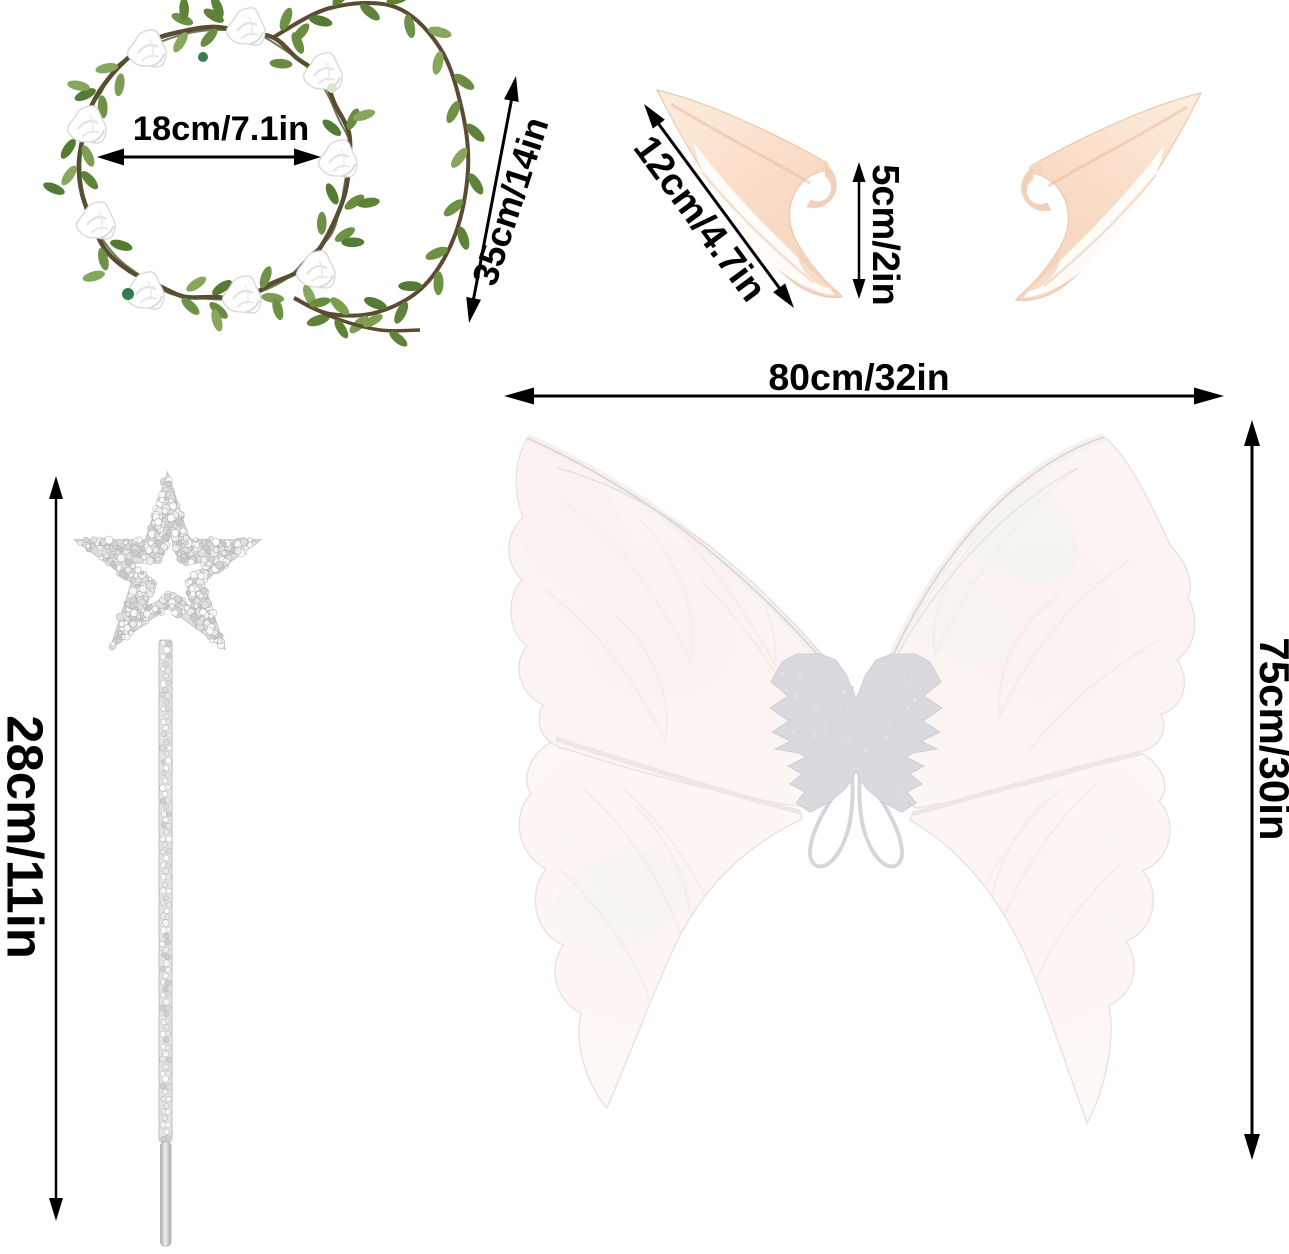 The width and height of the screenshot is (1289, 1254). What do you see at coordinates (27, 837) in the screenshot?
I see `svg-text: 28cm/11in` at bounding box center [27, 837].